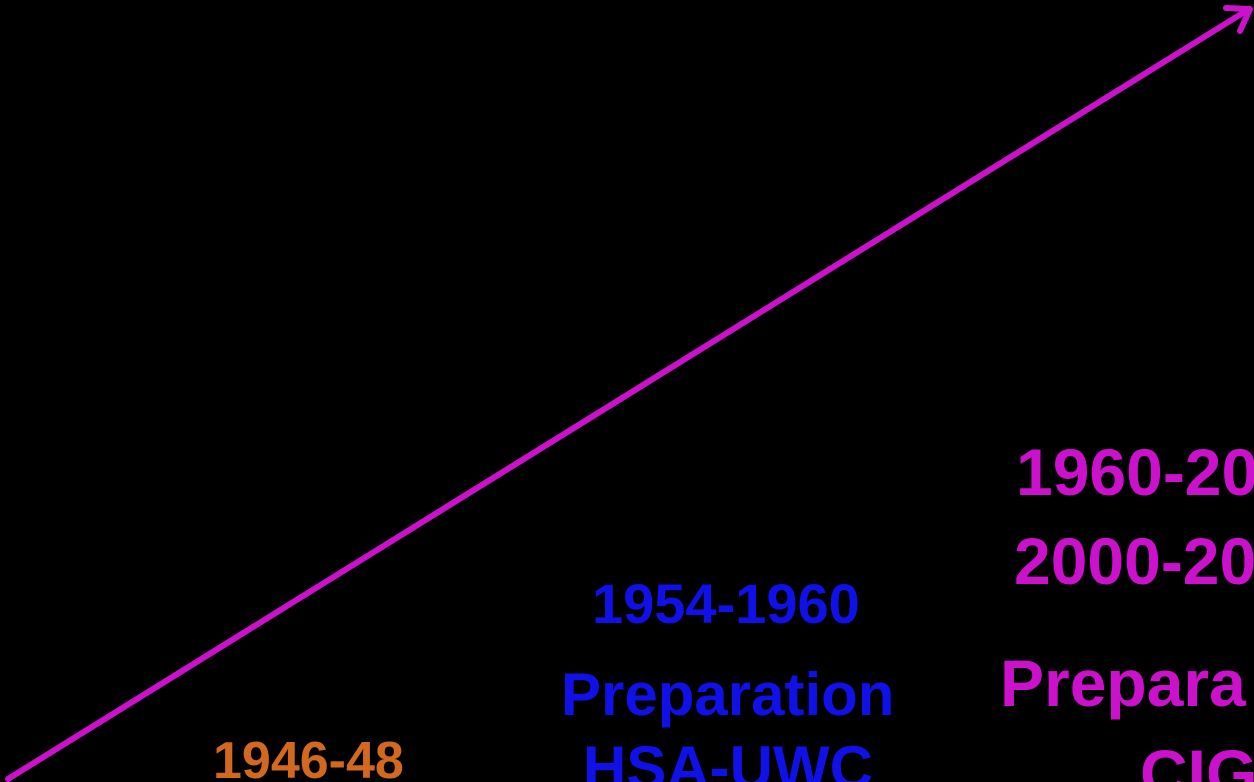  What do you see at coordinates (728, 694) in the screenshot?
I see `era-2-label: Preparation` at bounding box center [728, 694].